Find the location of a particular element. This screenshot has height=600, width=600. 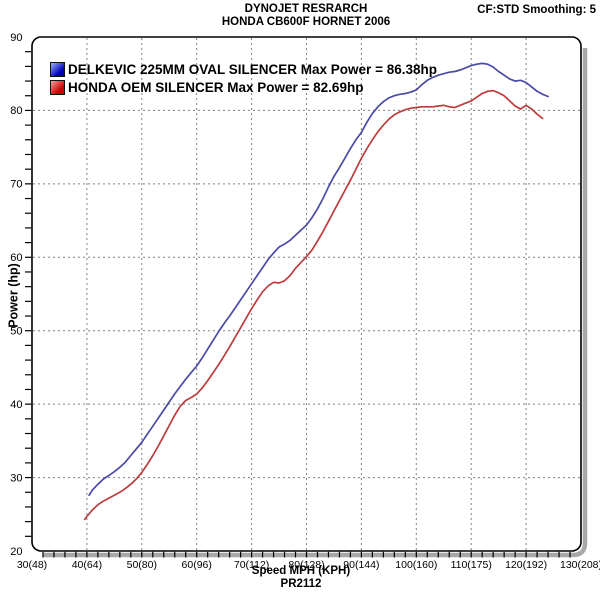

x-tick-label: 50(80) is located at coordinates (142, 565).